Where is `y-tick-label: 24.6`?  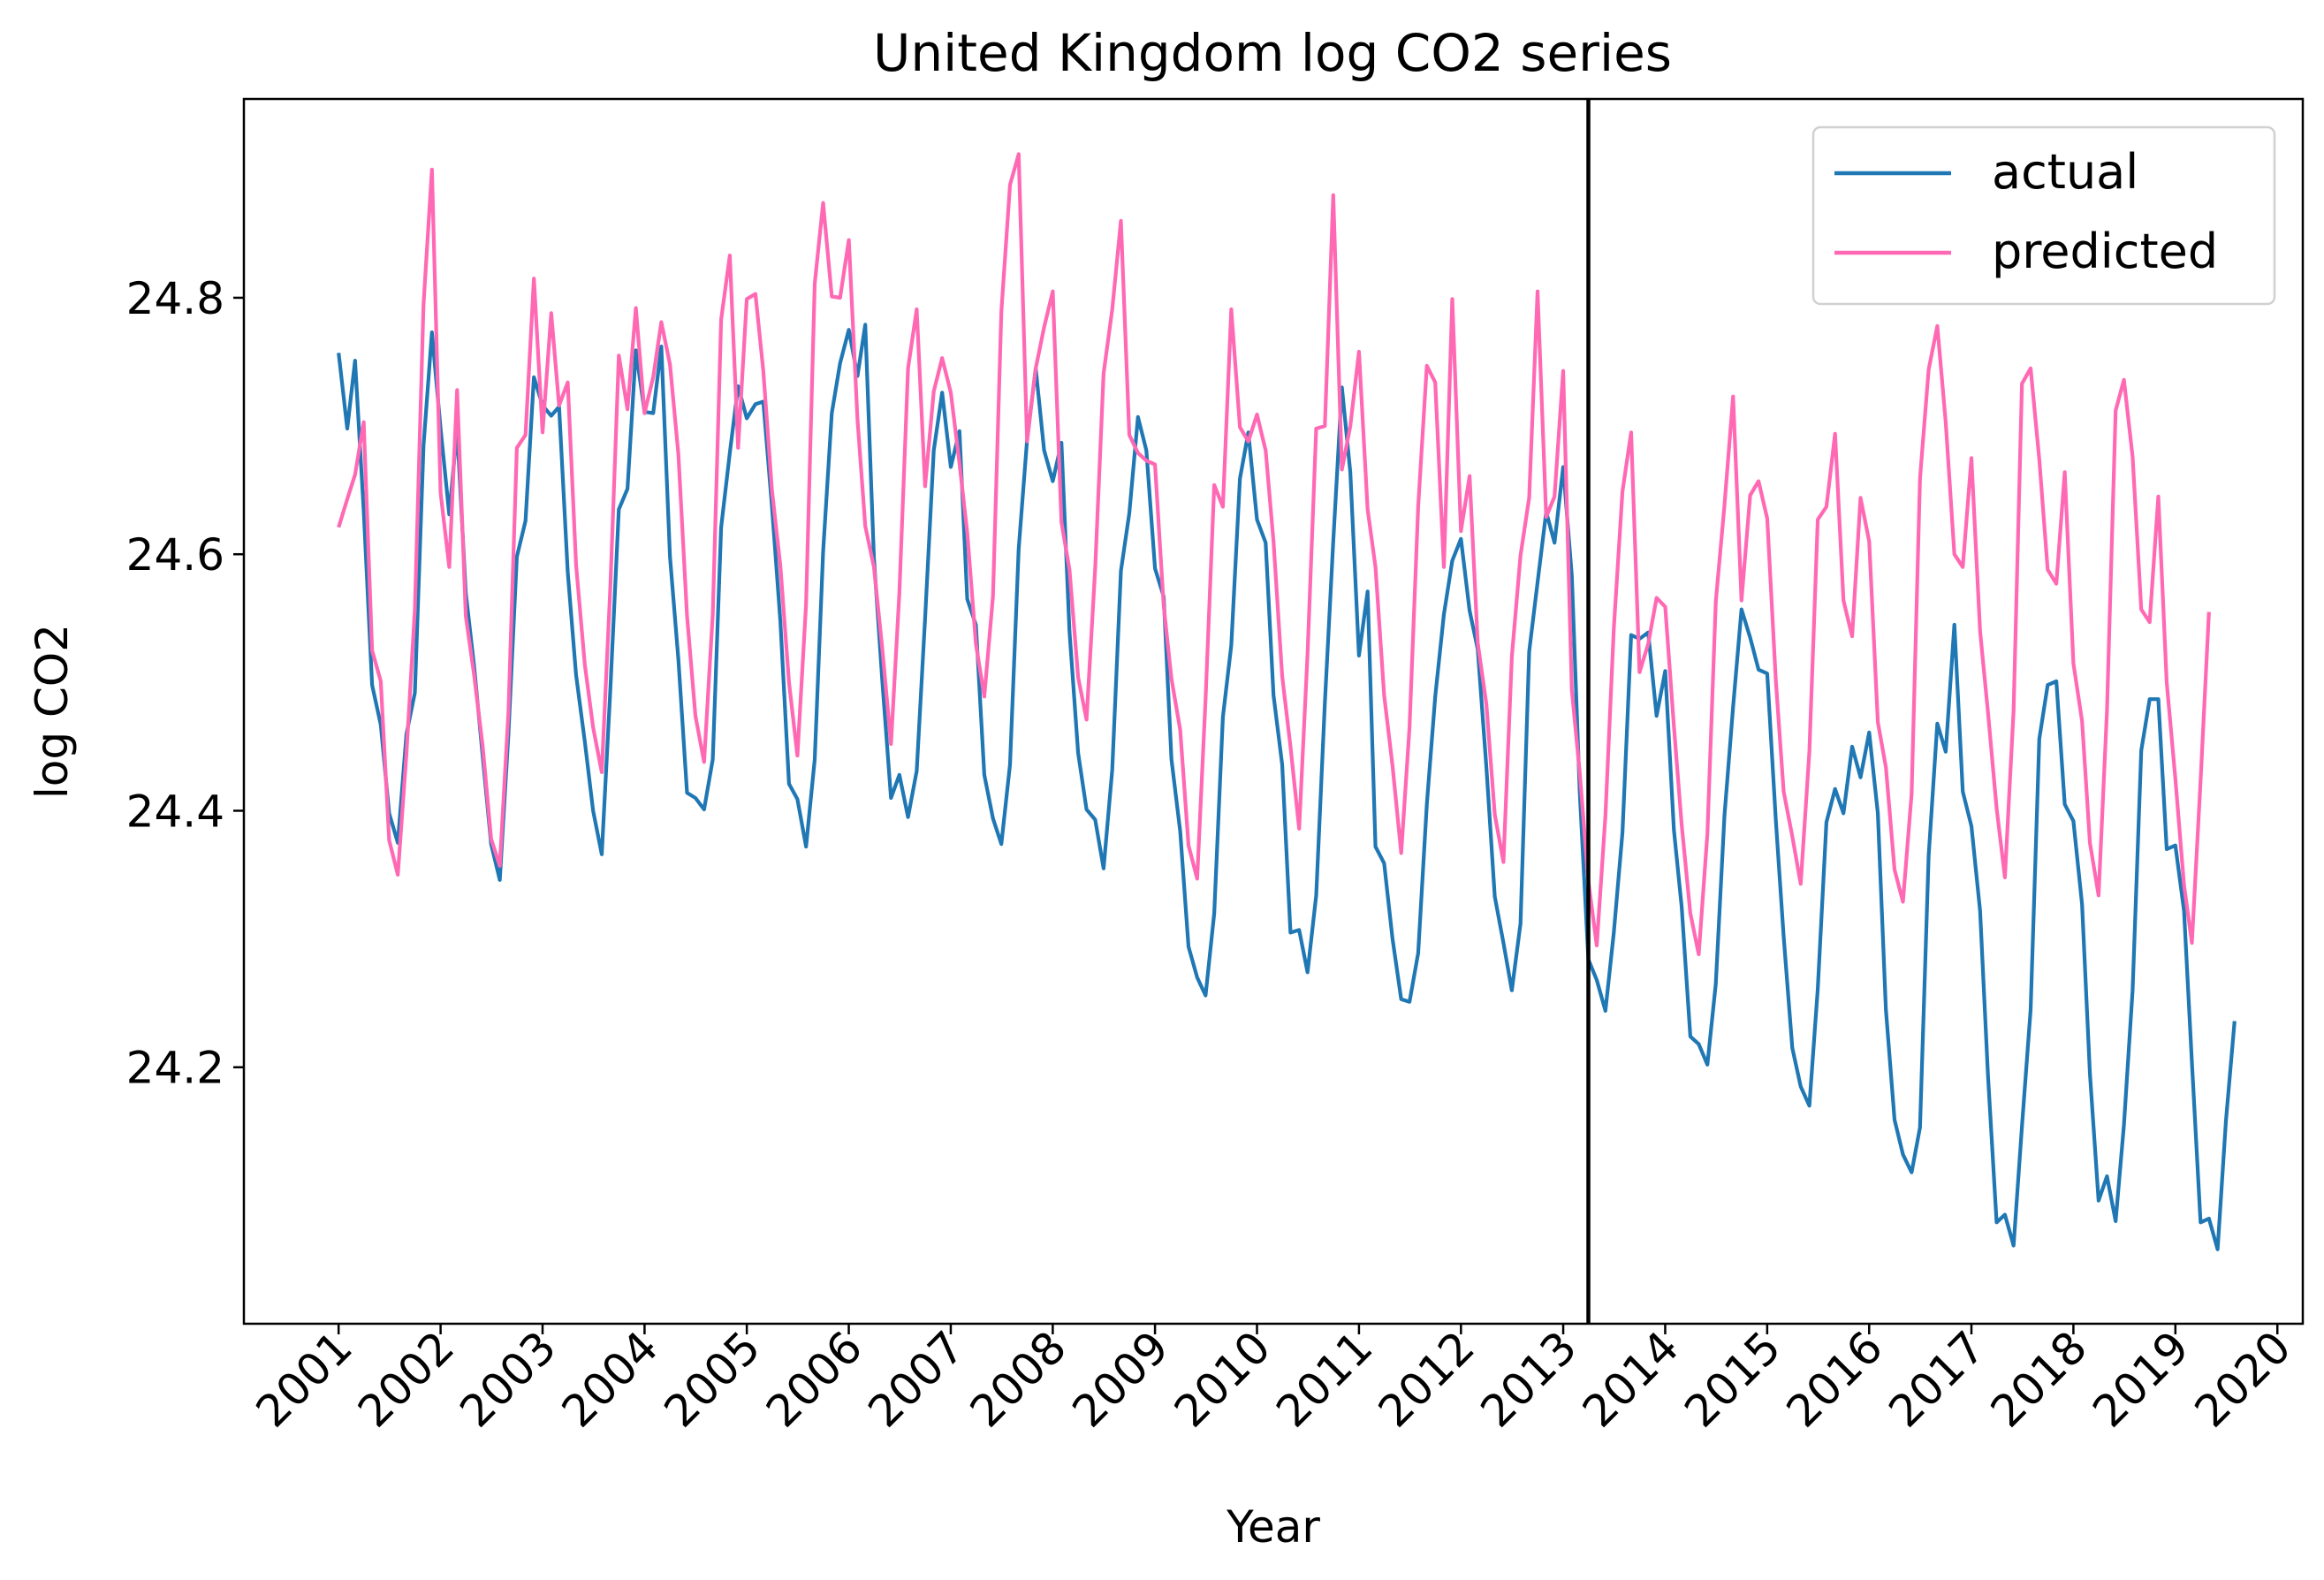
y-tick-label: 24.6 is located at coordinates (175, 555).